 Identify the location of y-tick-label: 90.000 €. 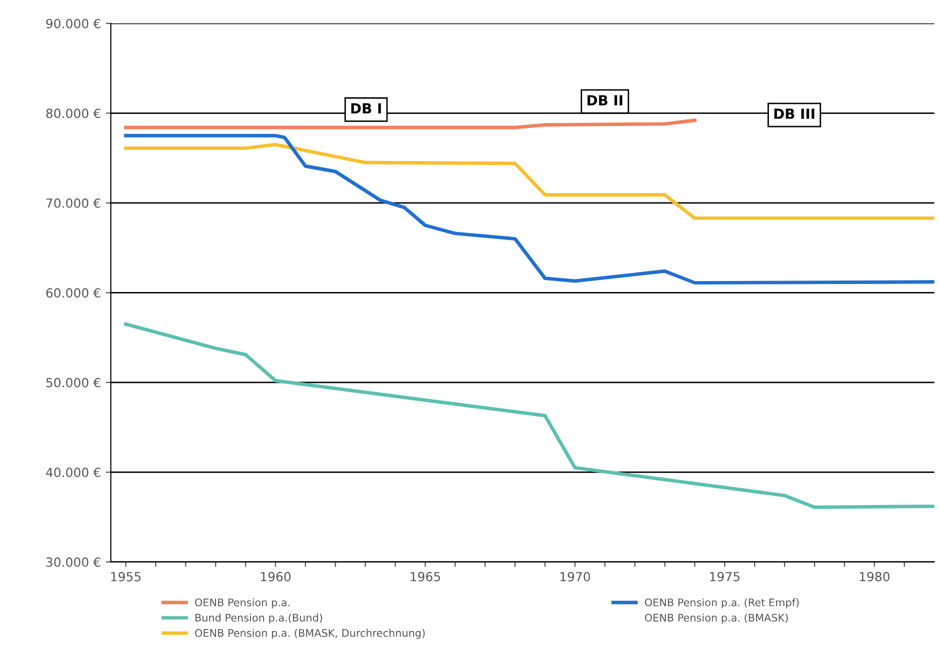
(73, 23).